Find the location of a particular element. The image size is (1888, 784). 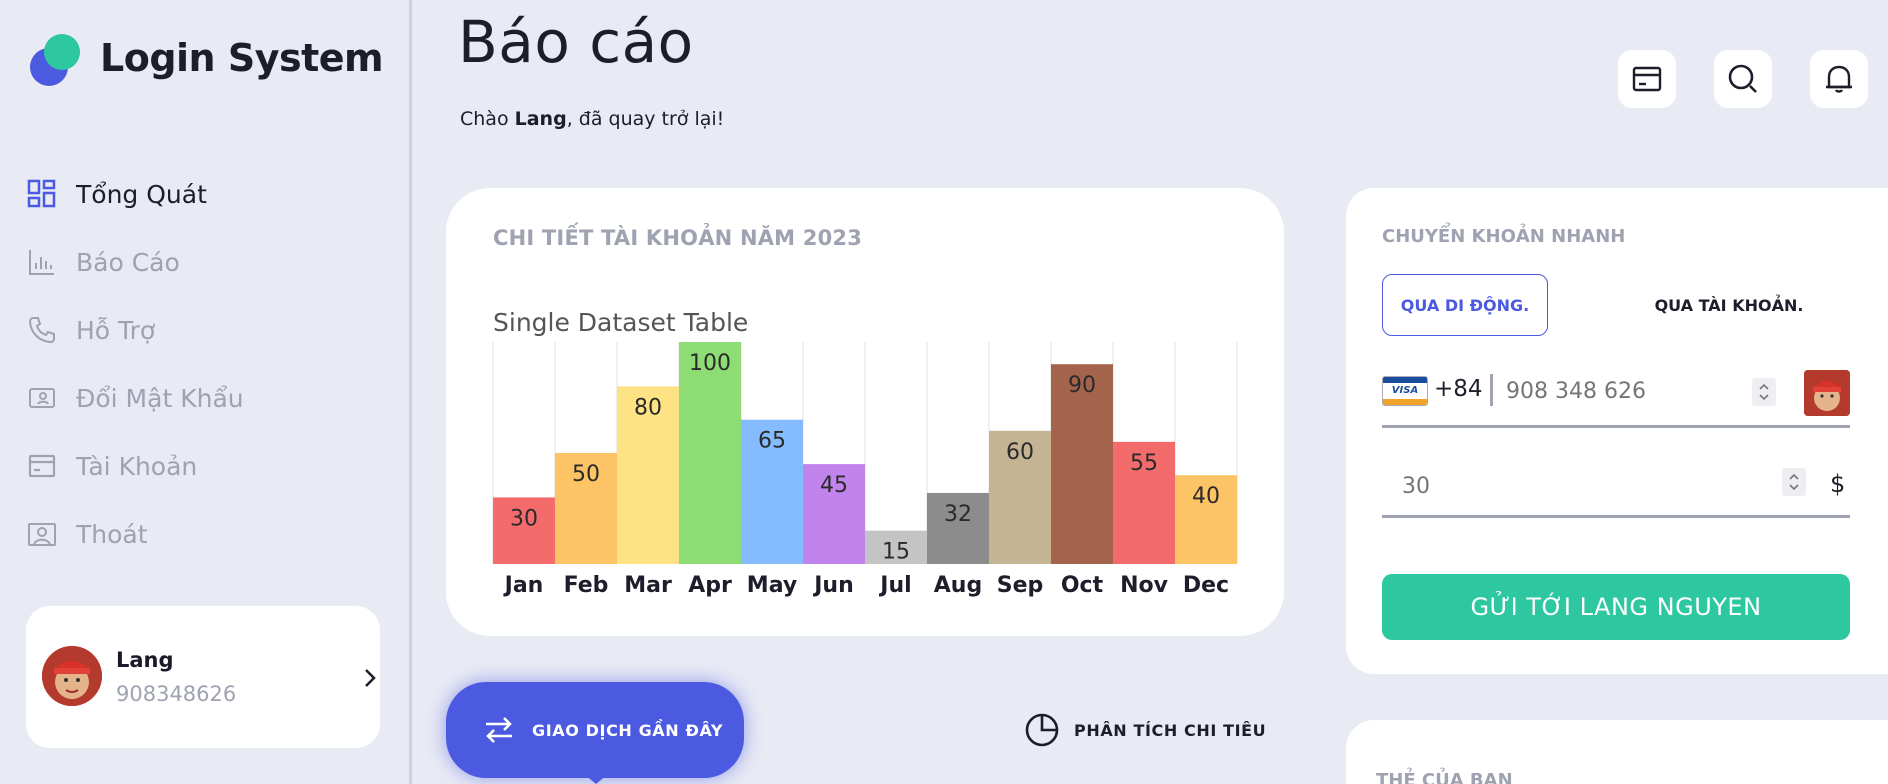

sidebar-item-label: Báo Cáo is located at coordinates (128, 262).